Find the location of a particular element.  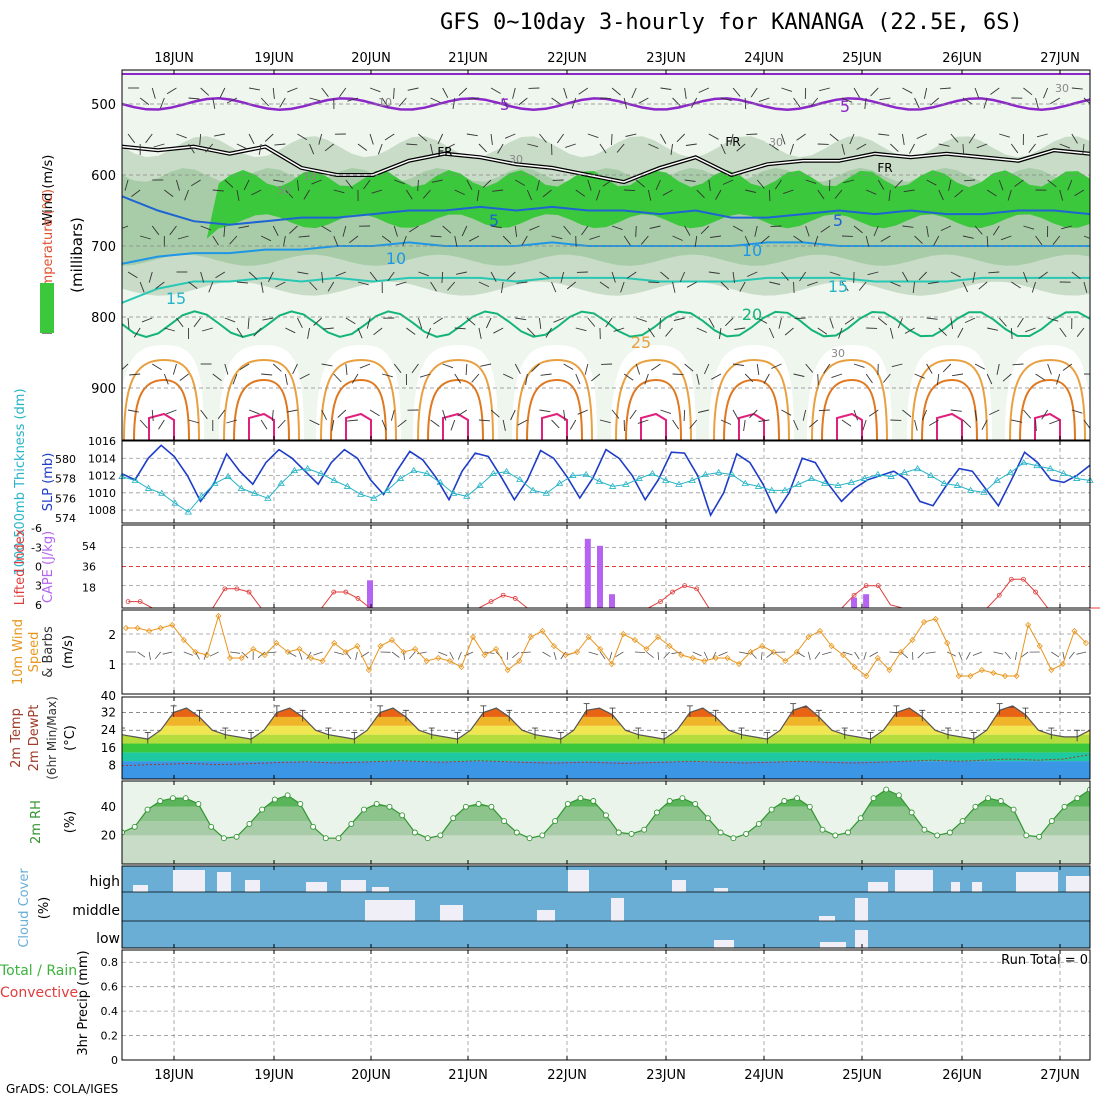

pressure-tick: 500 is located at coordinates (103, 105).